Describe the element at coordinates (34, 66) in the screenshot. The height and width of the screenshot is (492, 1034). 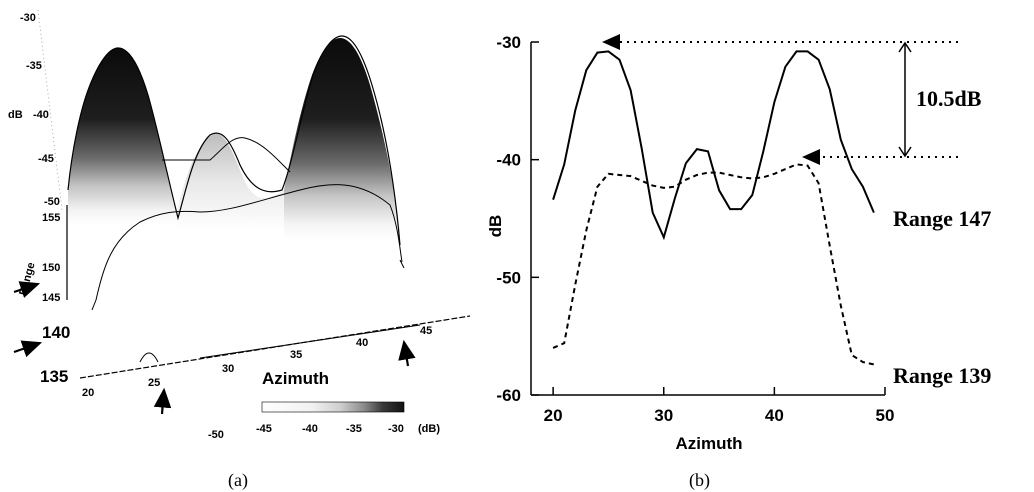
I see `z-tick-label: -35` at that location.